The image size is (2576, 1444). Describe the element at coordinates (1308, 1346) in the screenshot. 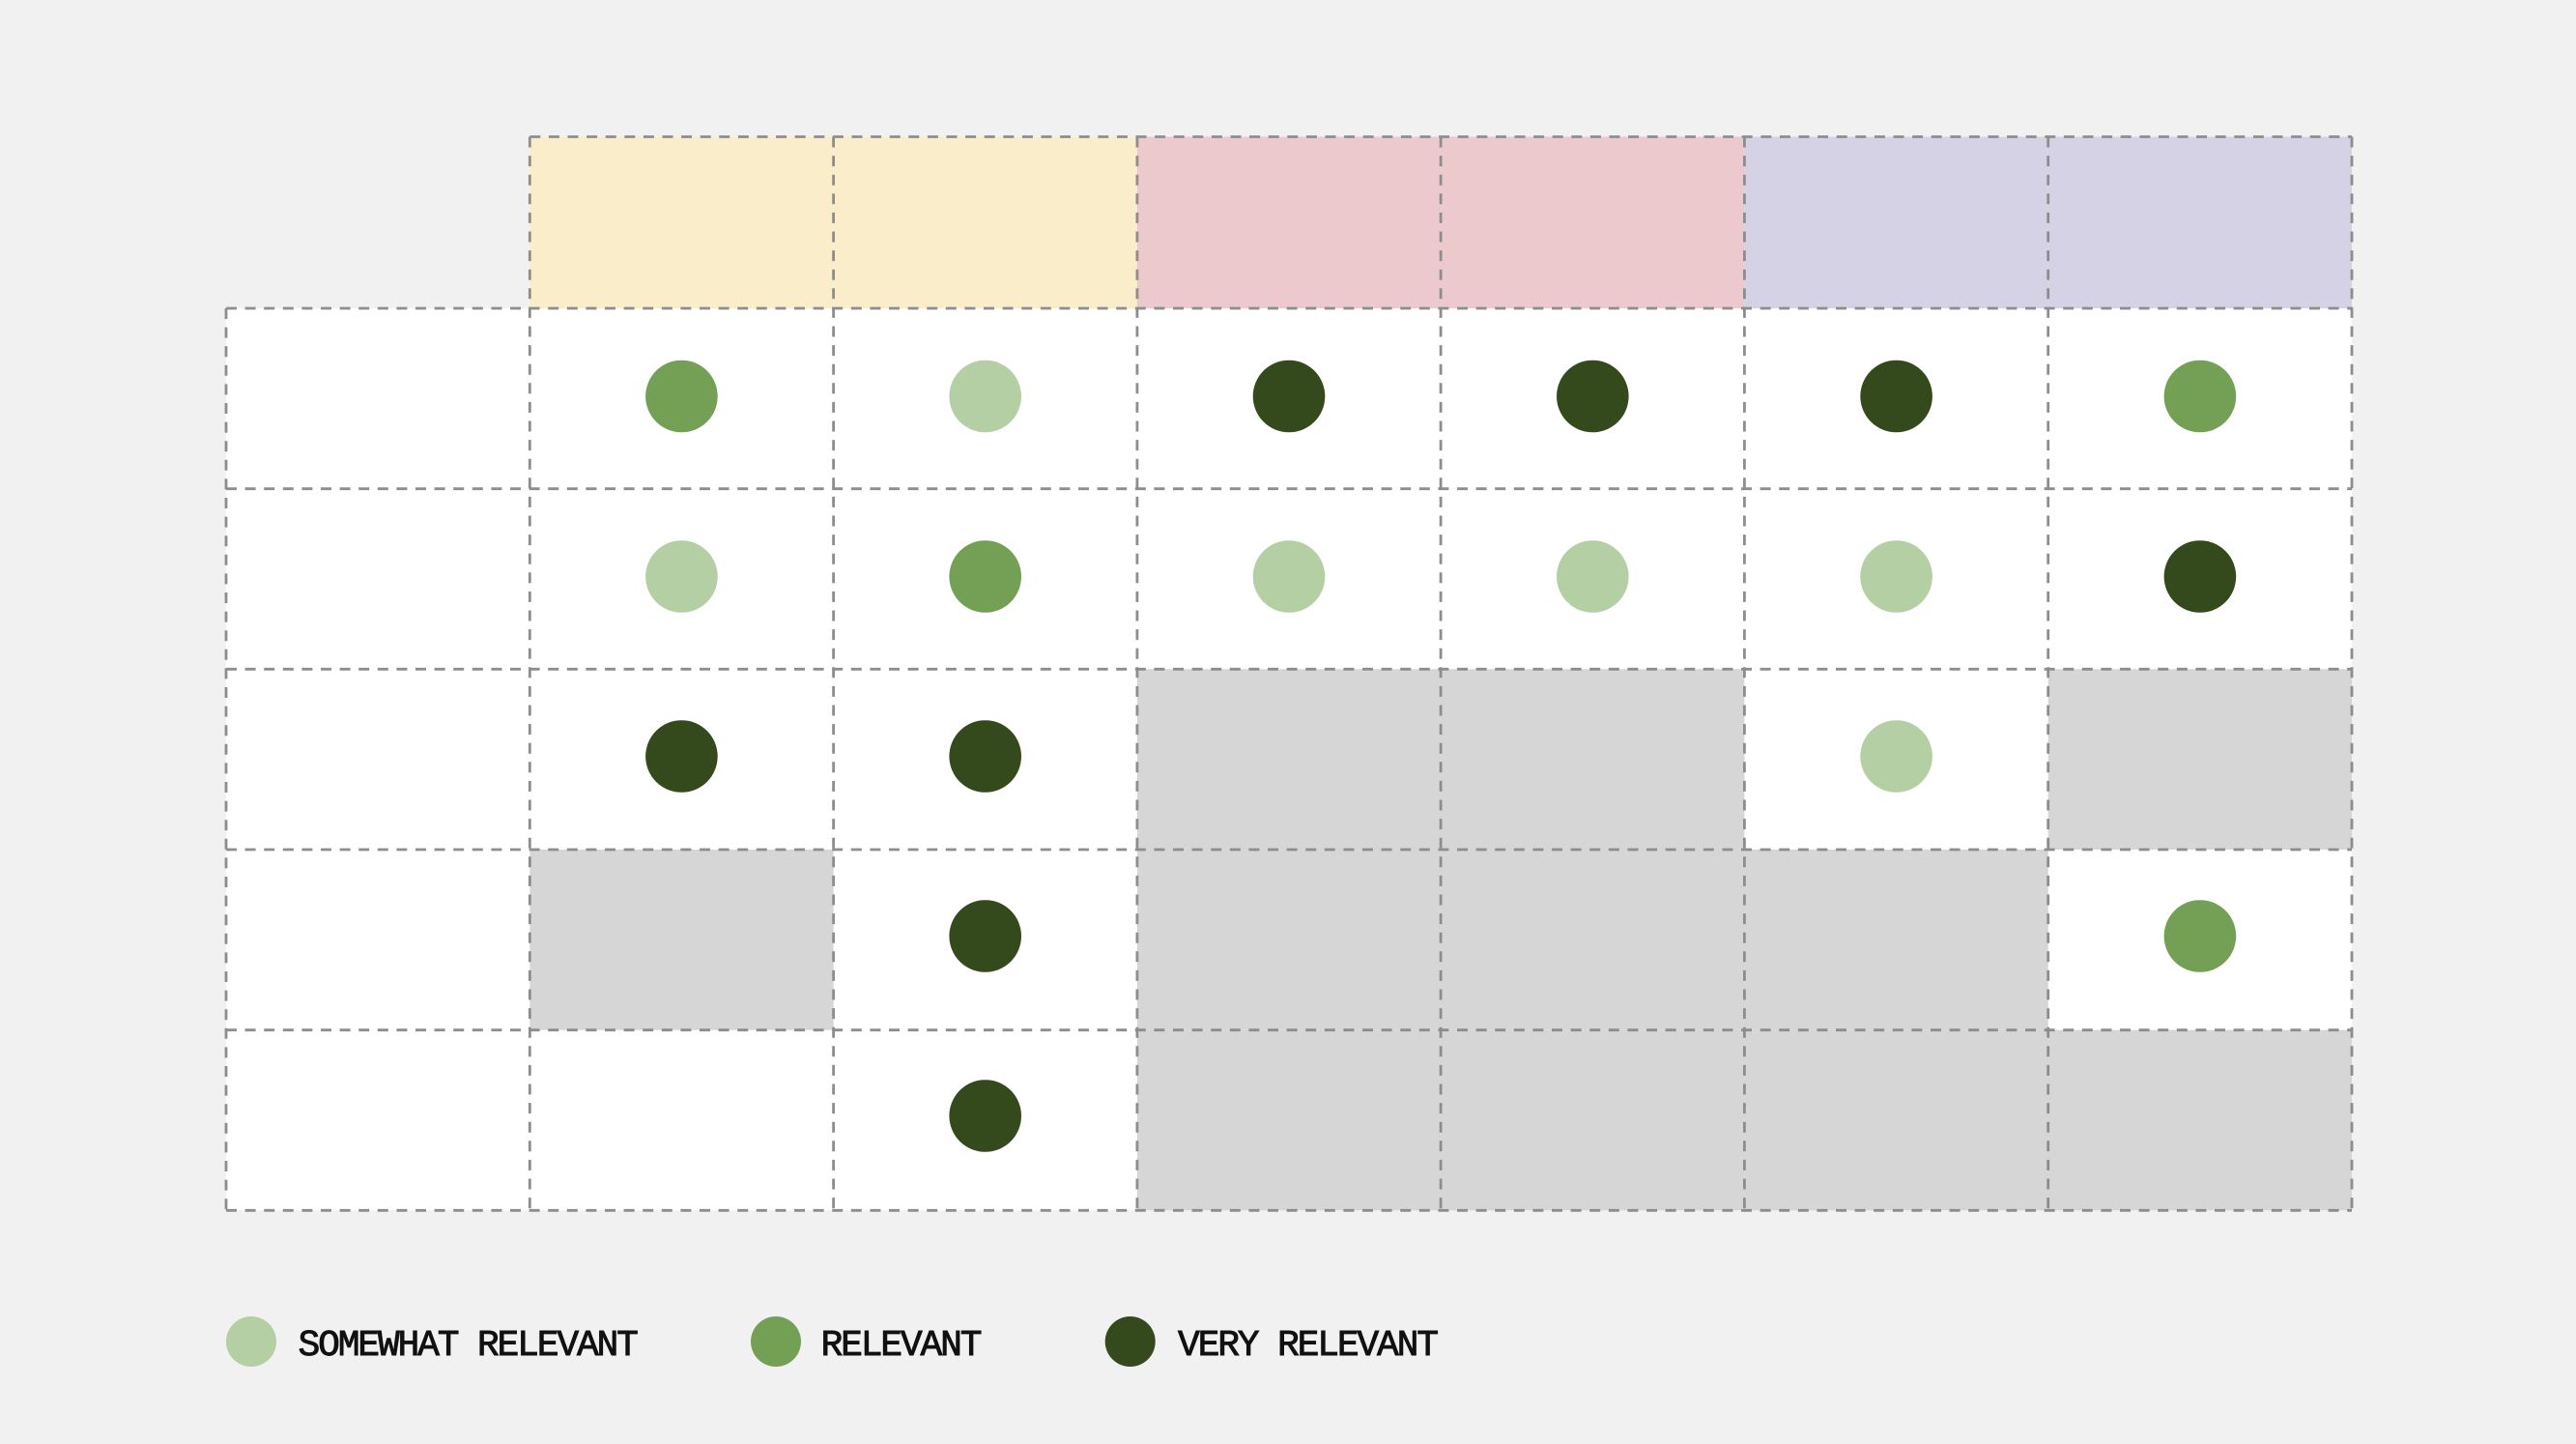

I see `svg-text: VERY RELEVANT` at that location.